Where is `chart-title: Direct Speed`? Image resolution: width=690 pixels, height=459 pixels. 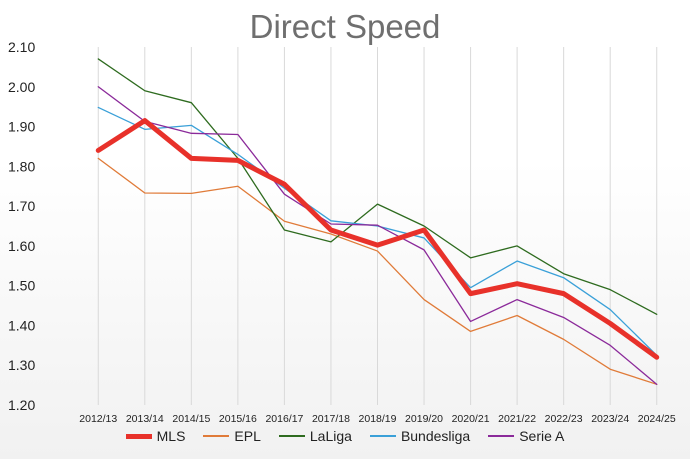 chart-title: Direct Speed is located at coordinates (345, 26).